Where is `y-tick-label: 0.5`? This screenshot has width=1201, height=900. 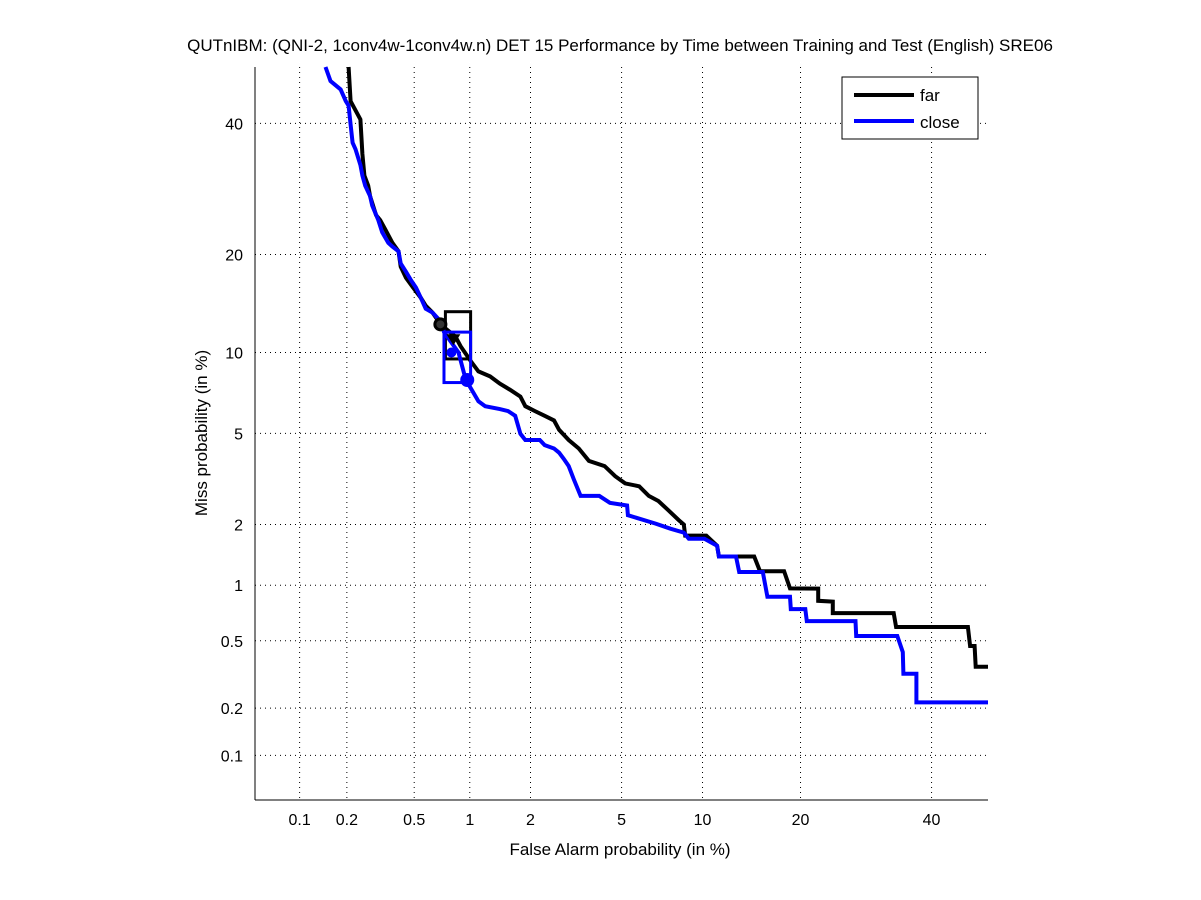
y-tick-label: 0.5 is located at coordinates (232, 642).